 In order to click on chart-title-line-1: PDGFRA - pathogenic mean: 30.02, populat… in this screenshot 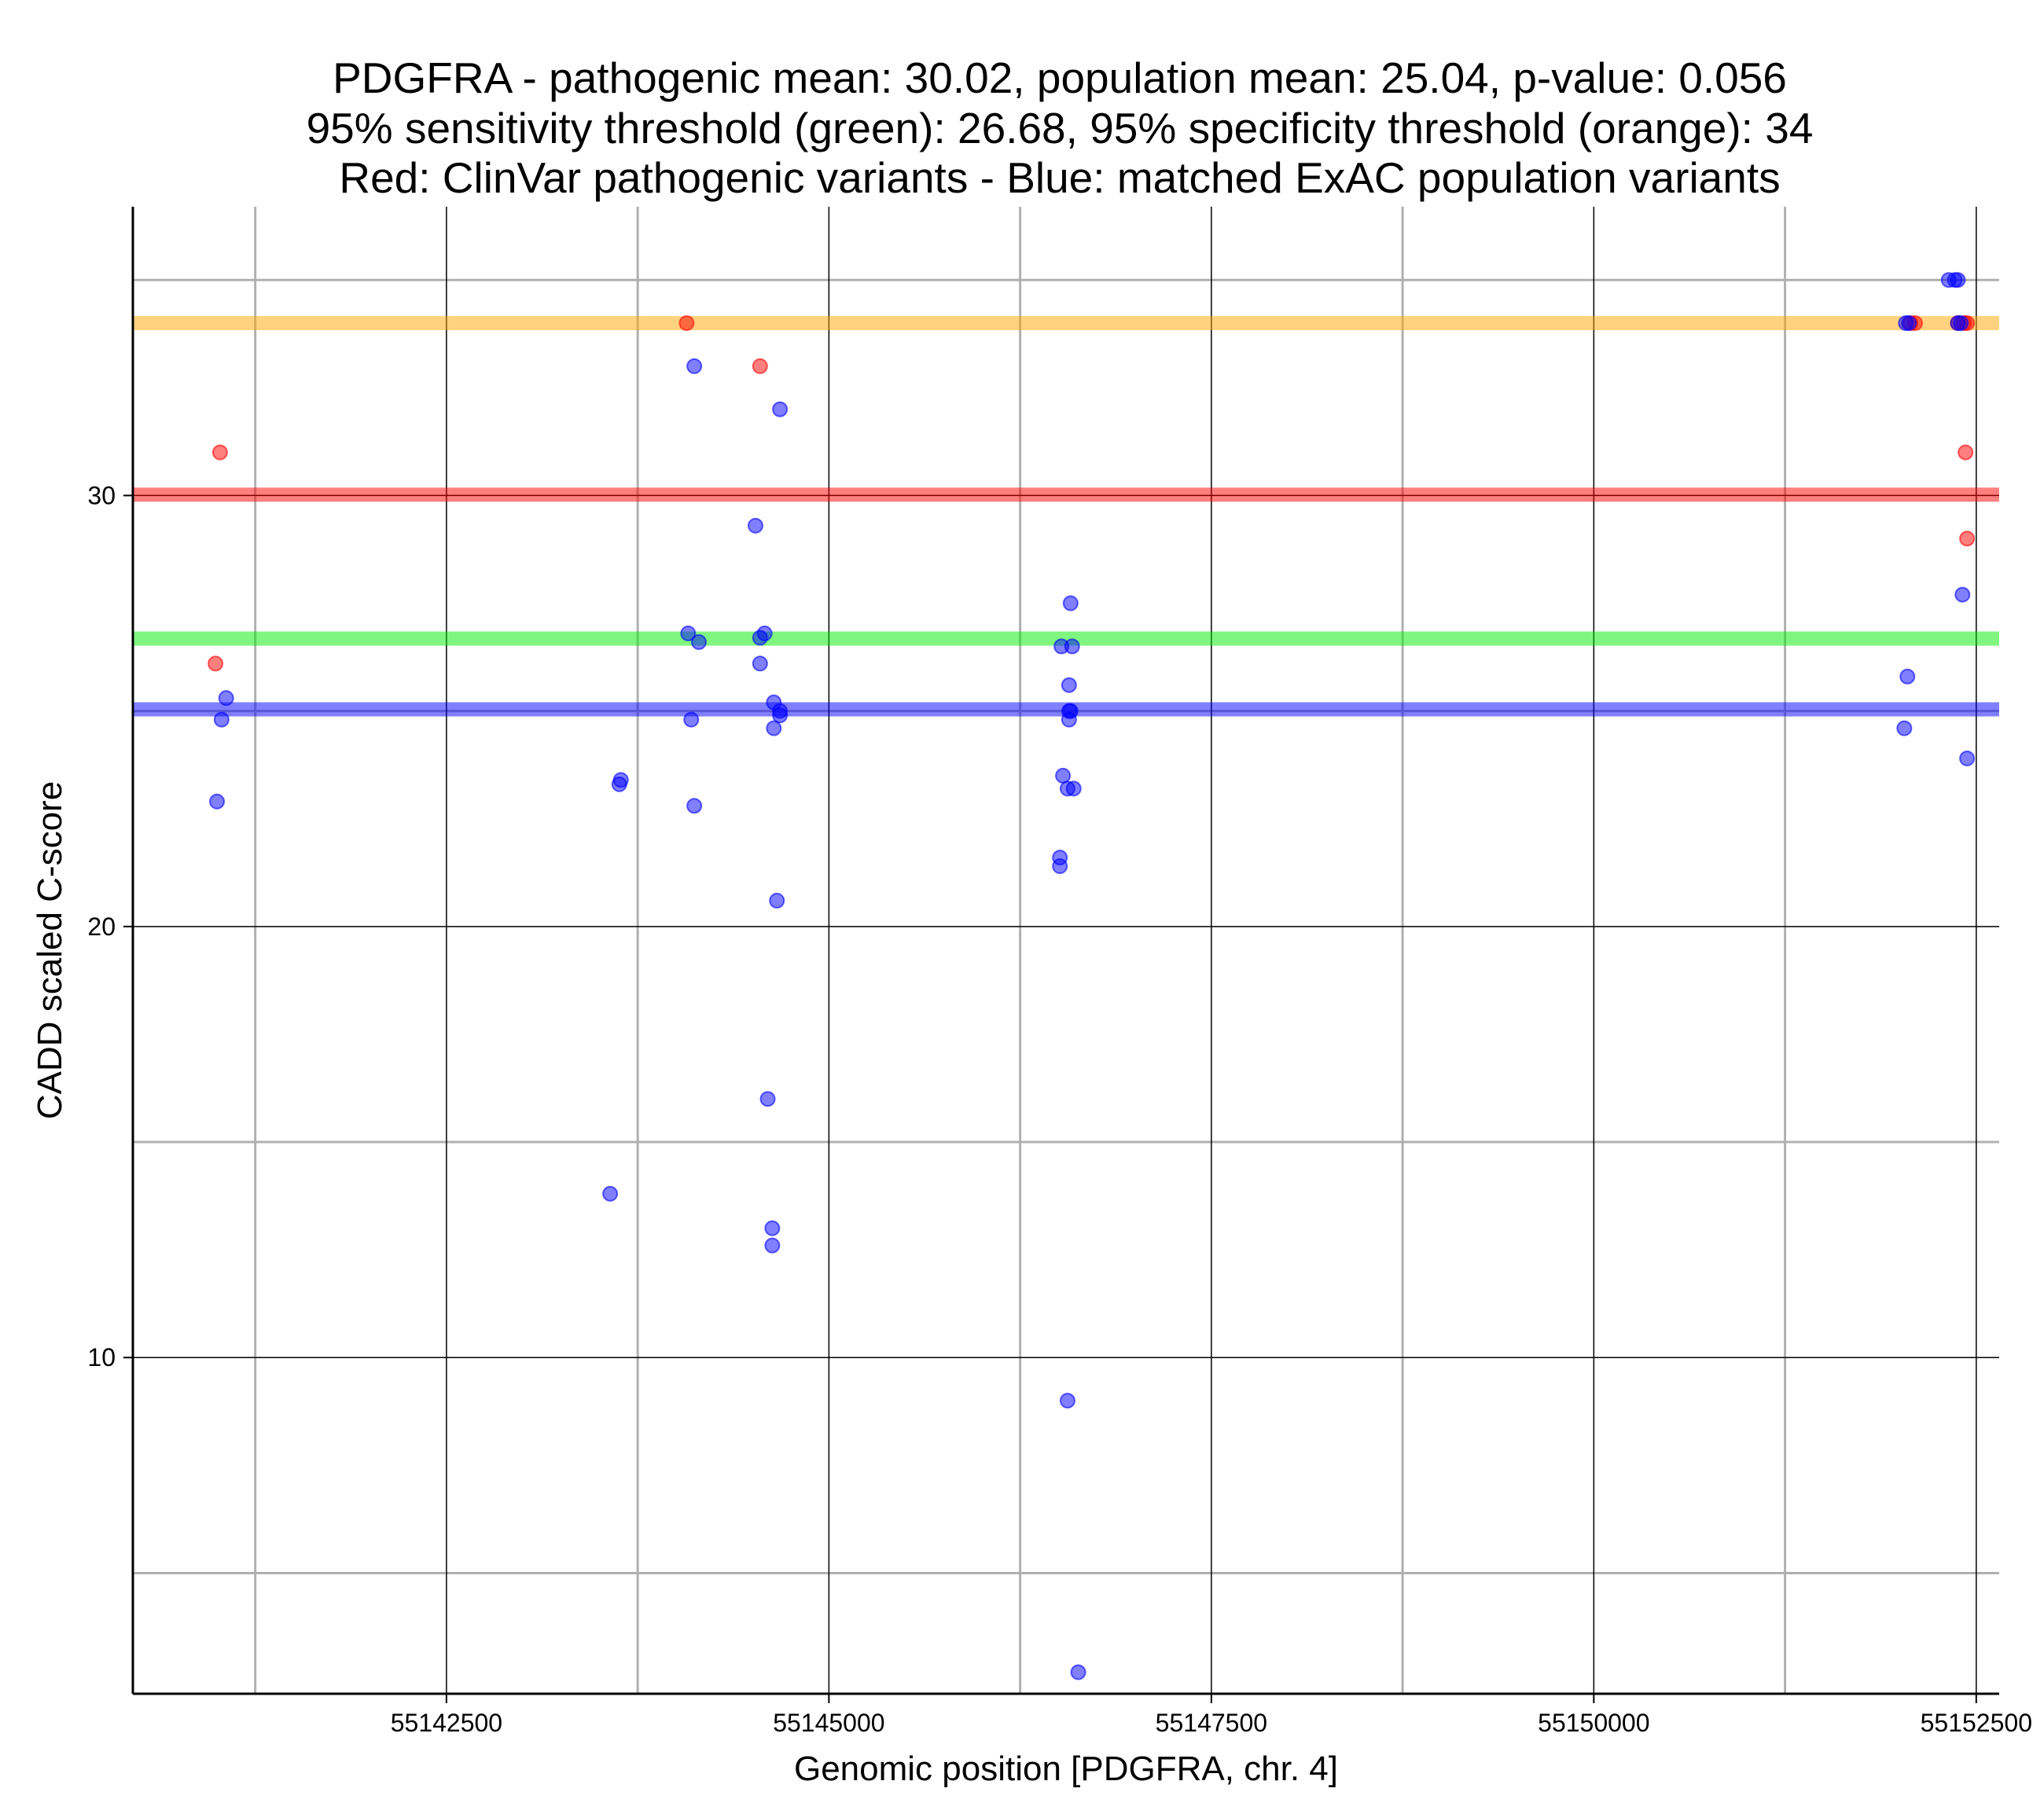, I will do `click(1060, 77)`.